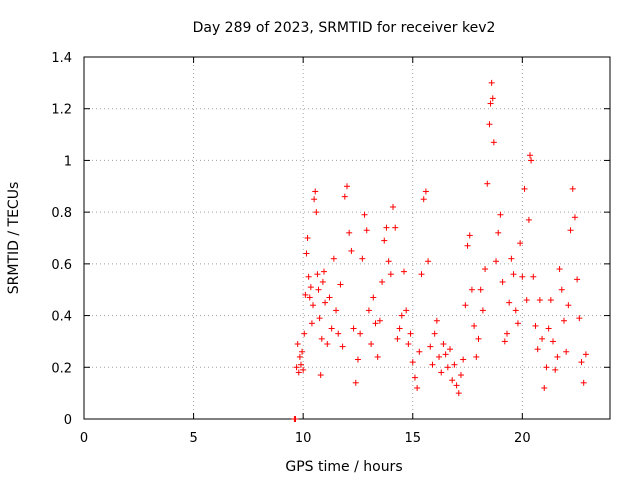 The width and height of the screenshot is (640, 480). I want to click on x-tick-label: 20, so click(522, 438).